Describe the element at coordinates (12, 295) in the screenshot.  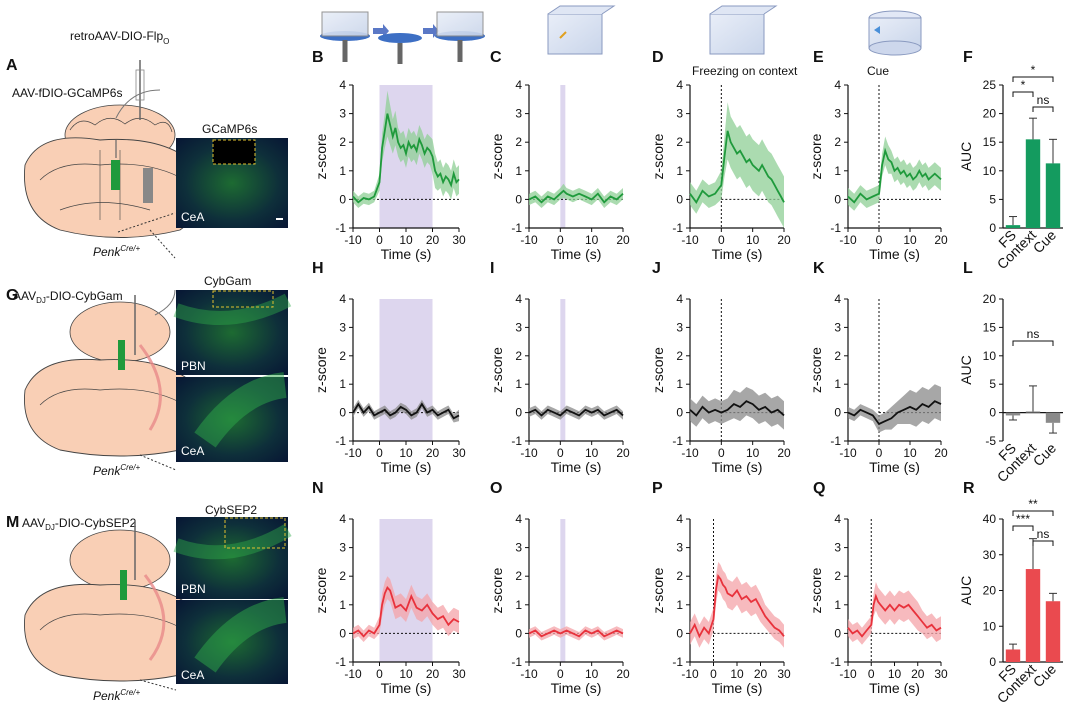
I see `panel-label: G` at that location.